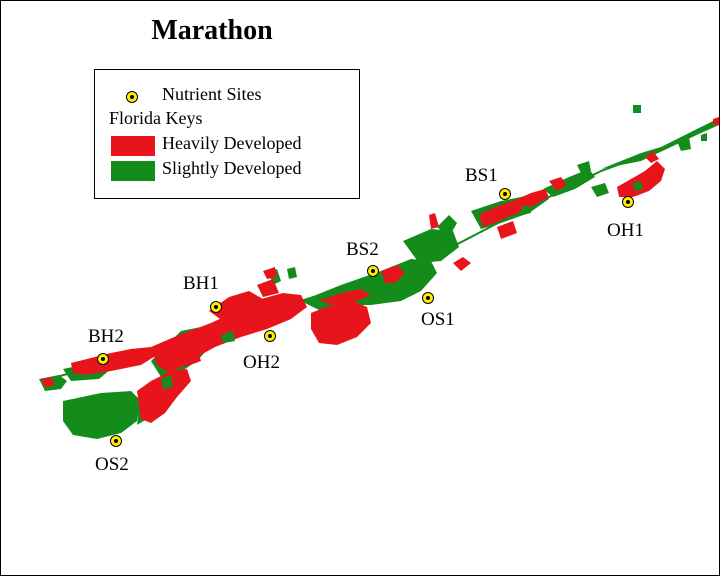 The height and width of the screenshot is (576, 720). Describe the element at coordinates (232, 168) in the screenshot. I see `legend-slight-label: Slightly Developed` at that location.